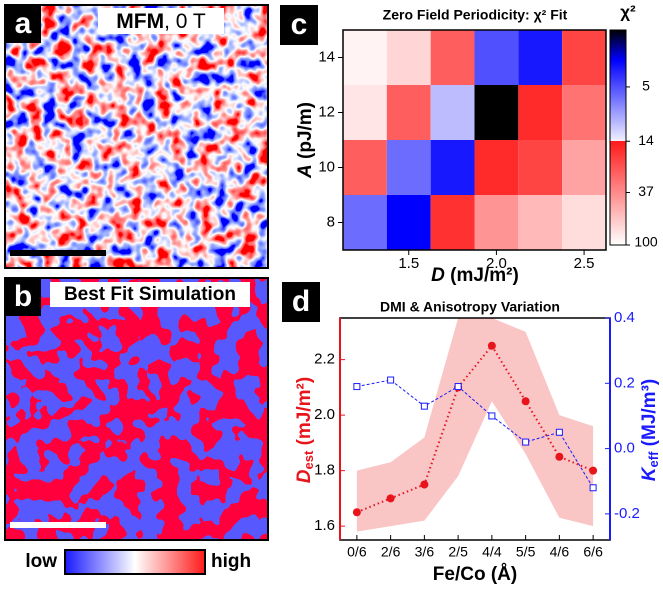  What do you see at coordinates (624, 448) in the screenshot?
I see `y2-tick-label: 0.0` at bounding box center [624, 448].